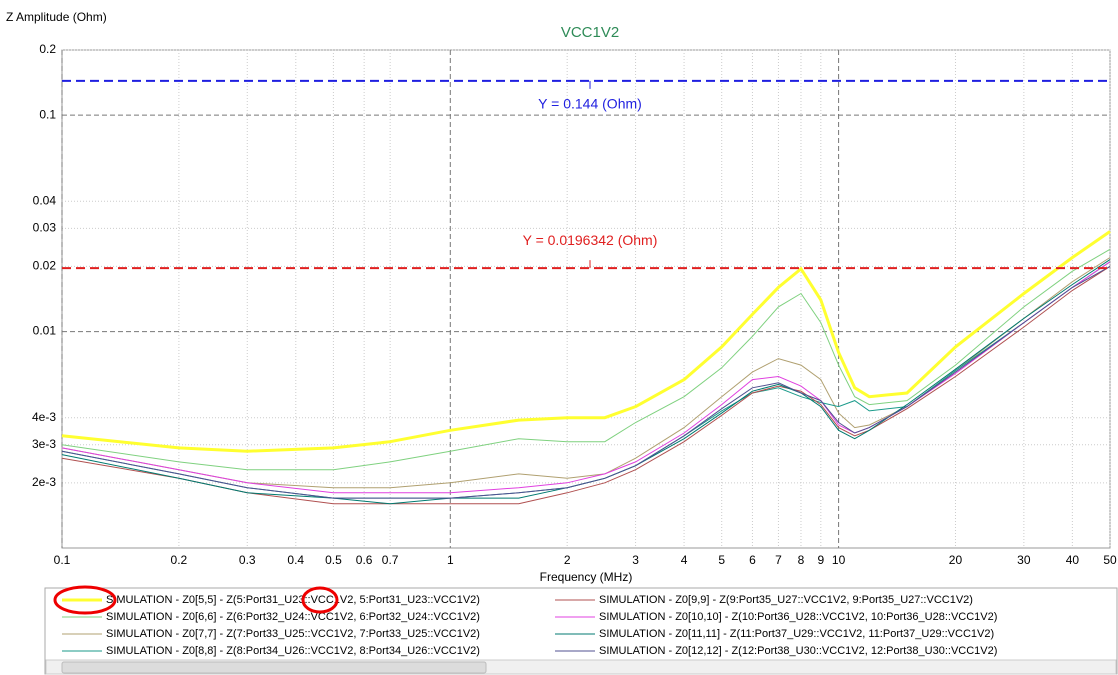 The image size is (1118, 675). What do you see at coordinates (62, 560) in the screenshot?
I see `x-tick-label: 0.1` at bounding box center [62, 560].